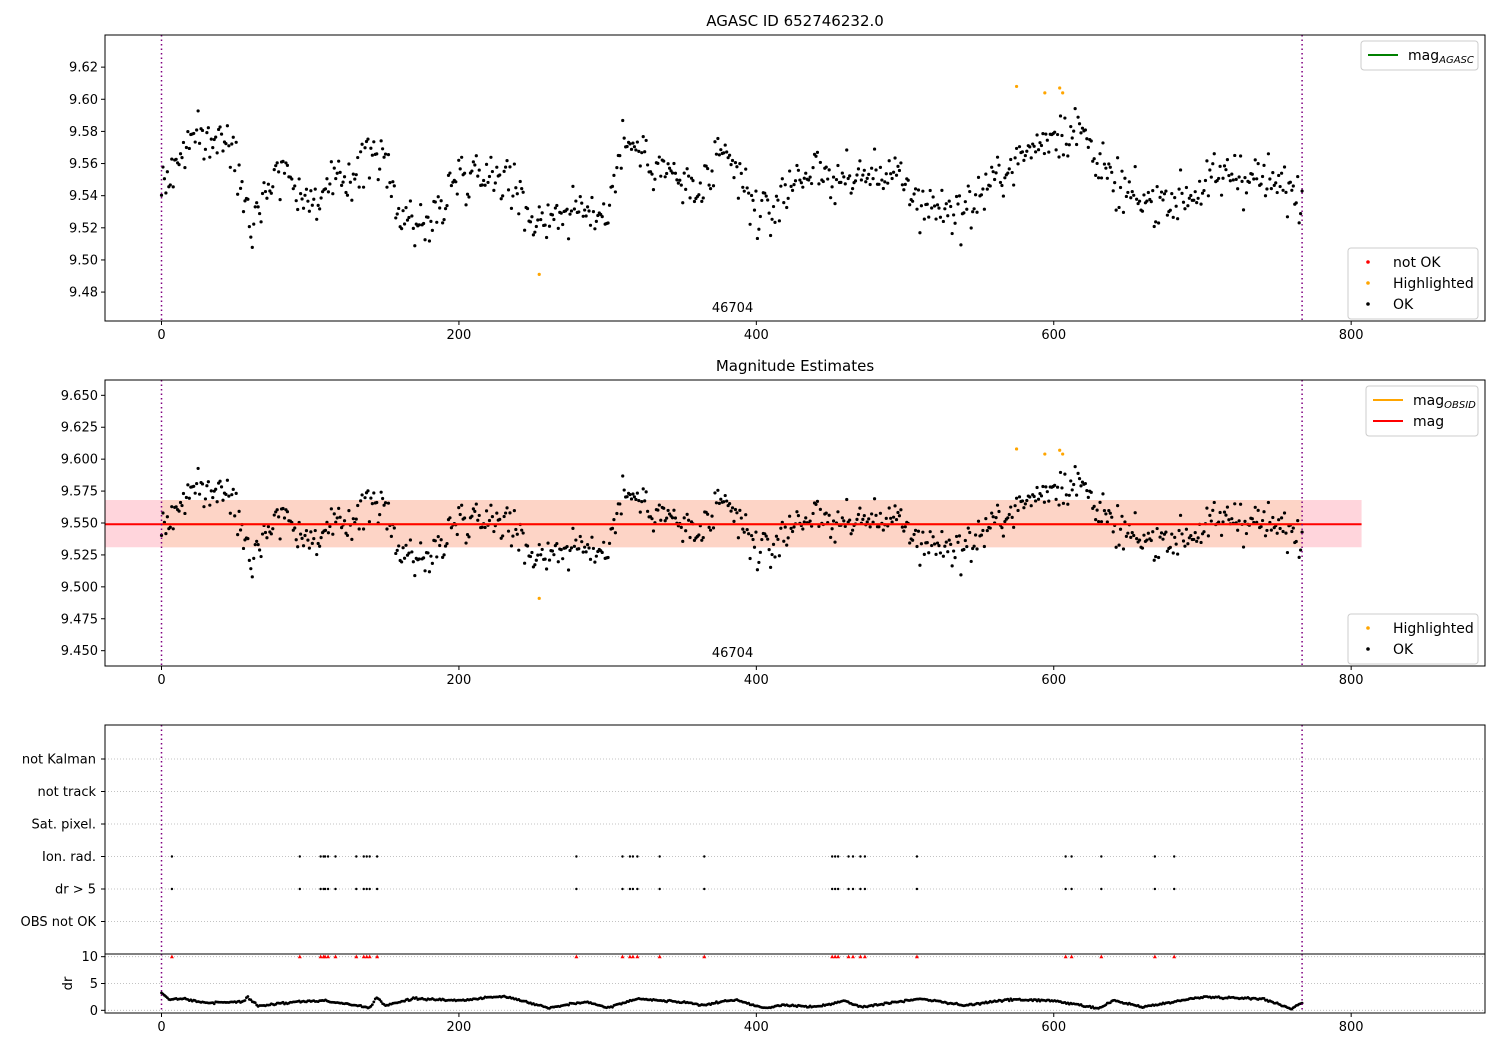 The width and height of the screenshot is (1500, 1050). I want to click on y-tick-label: 0, so click(94, 1011).